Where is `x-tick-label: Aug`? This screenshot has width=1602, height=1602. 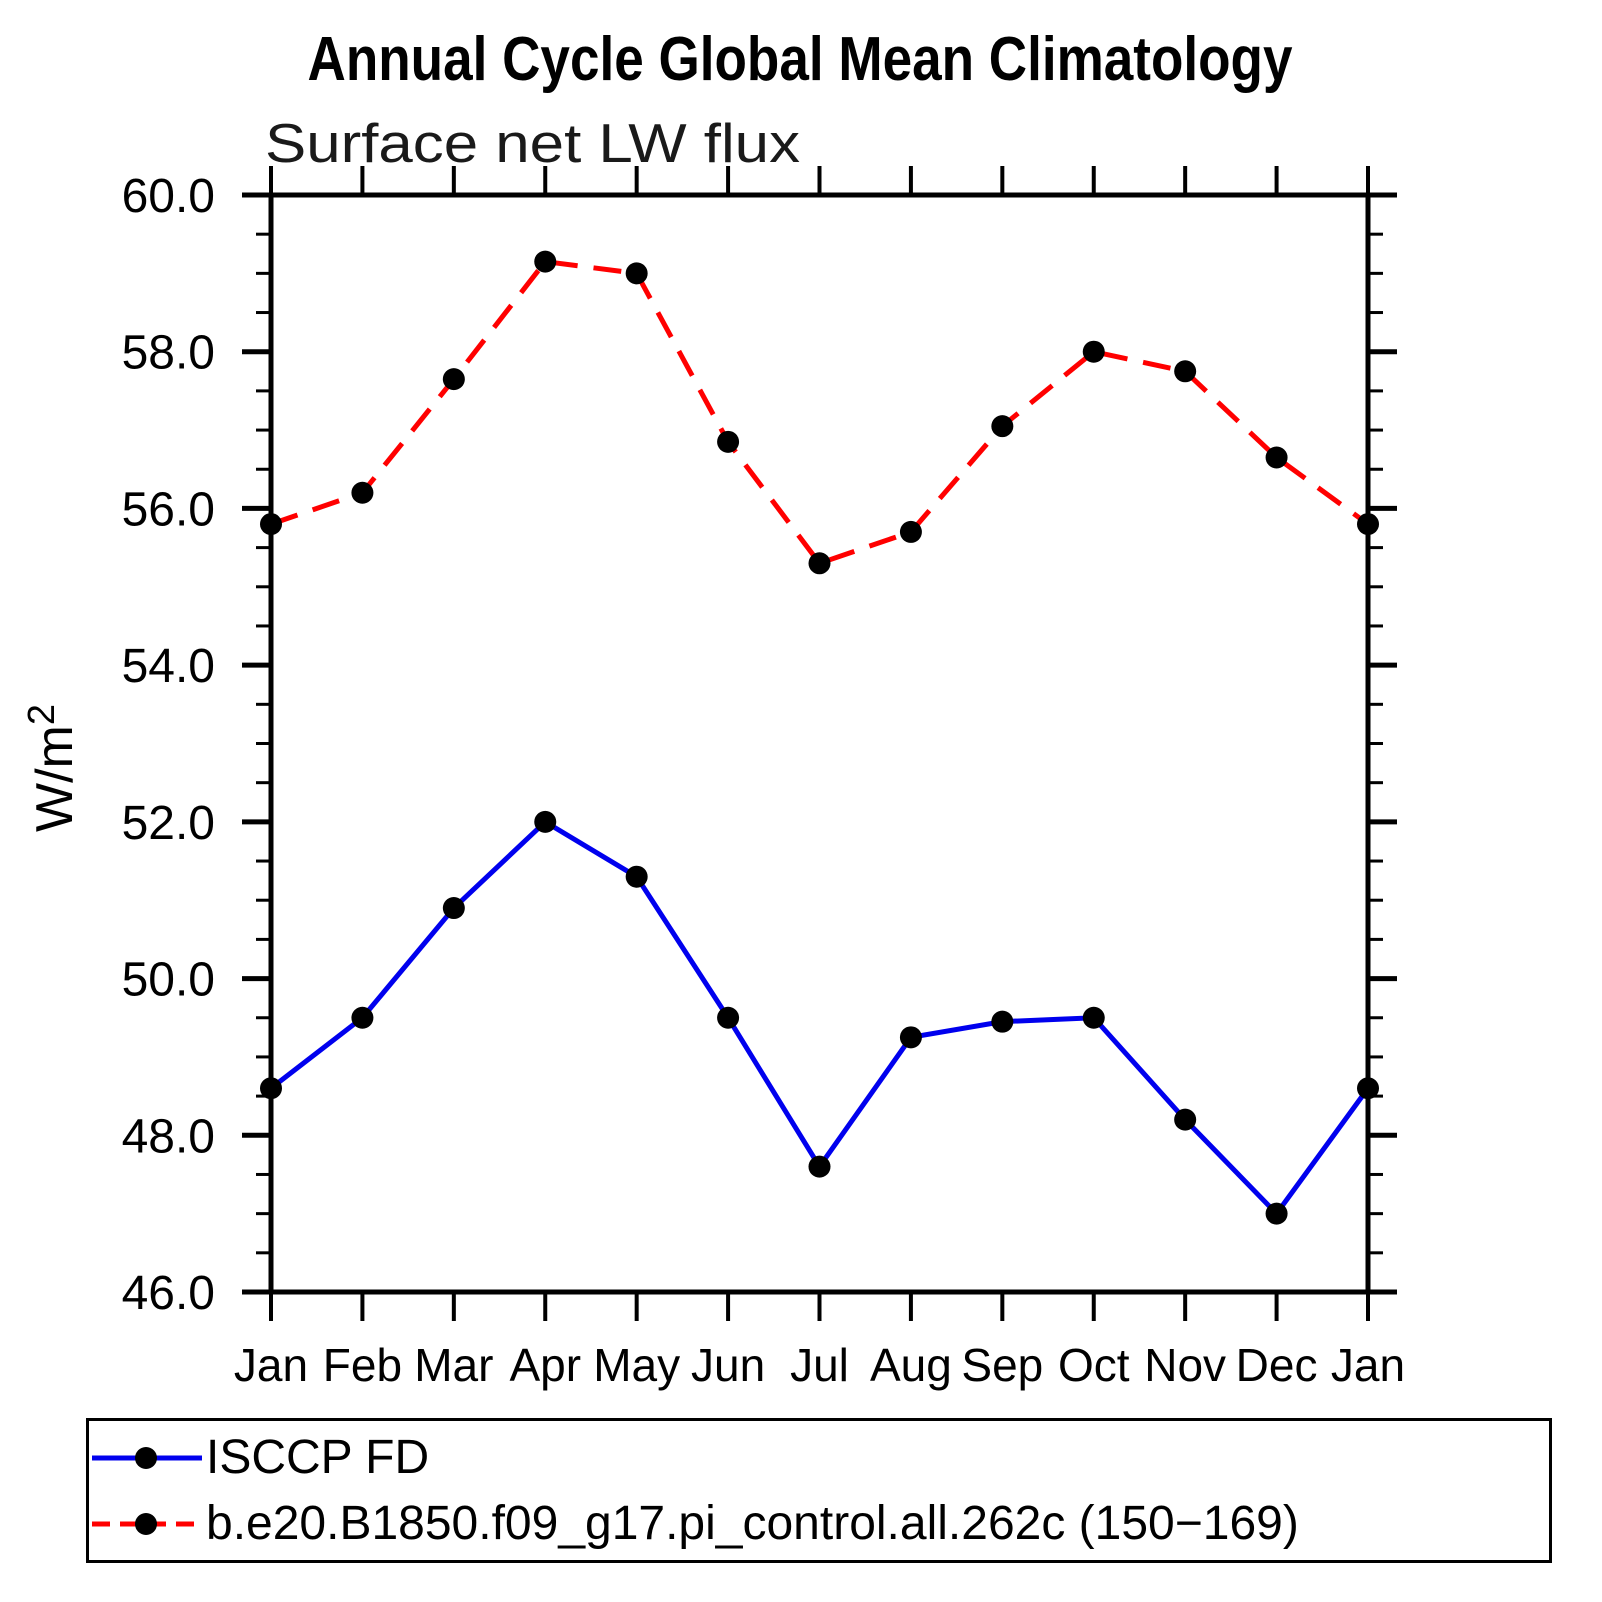
x-tick-label: Aug is located at coordinates (911, 1365).